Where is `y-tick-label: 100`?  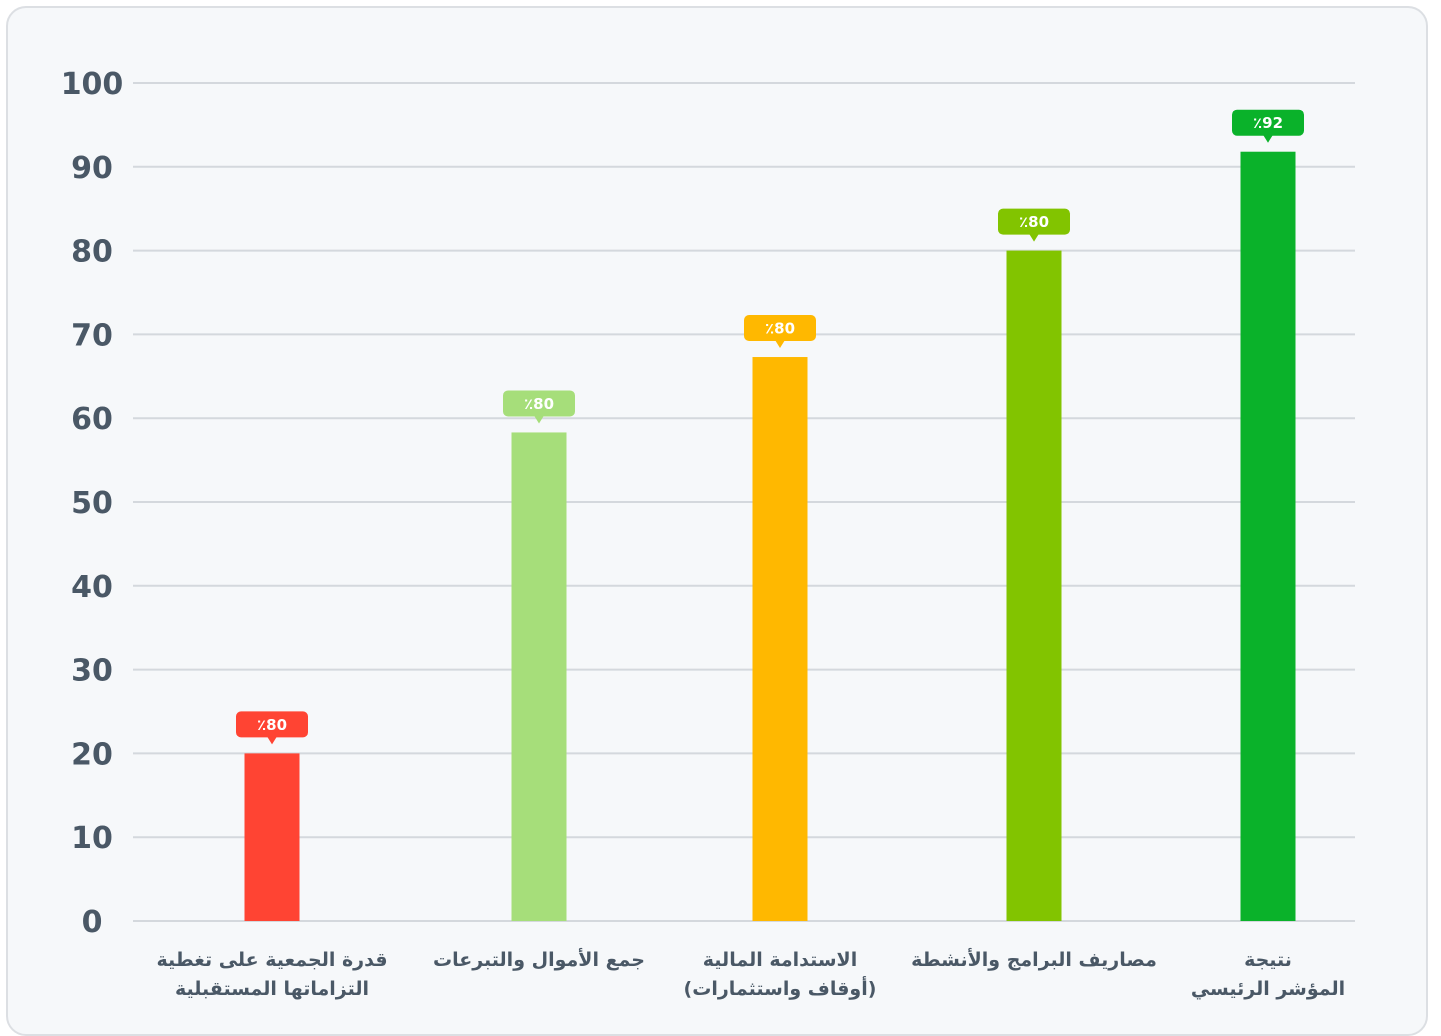 y-tick-label: 100 is located at coordinates (92, 84).